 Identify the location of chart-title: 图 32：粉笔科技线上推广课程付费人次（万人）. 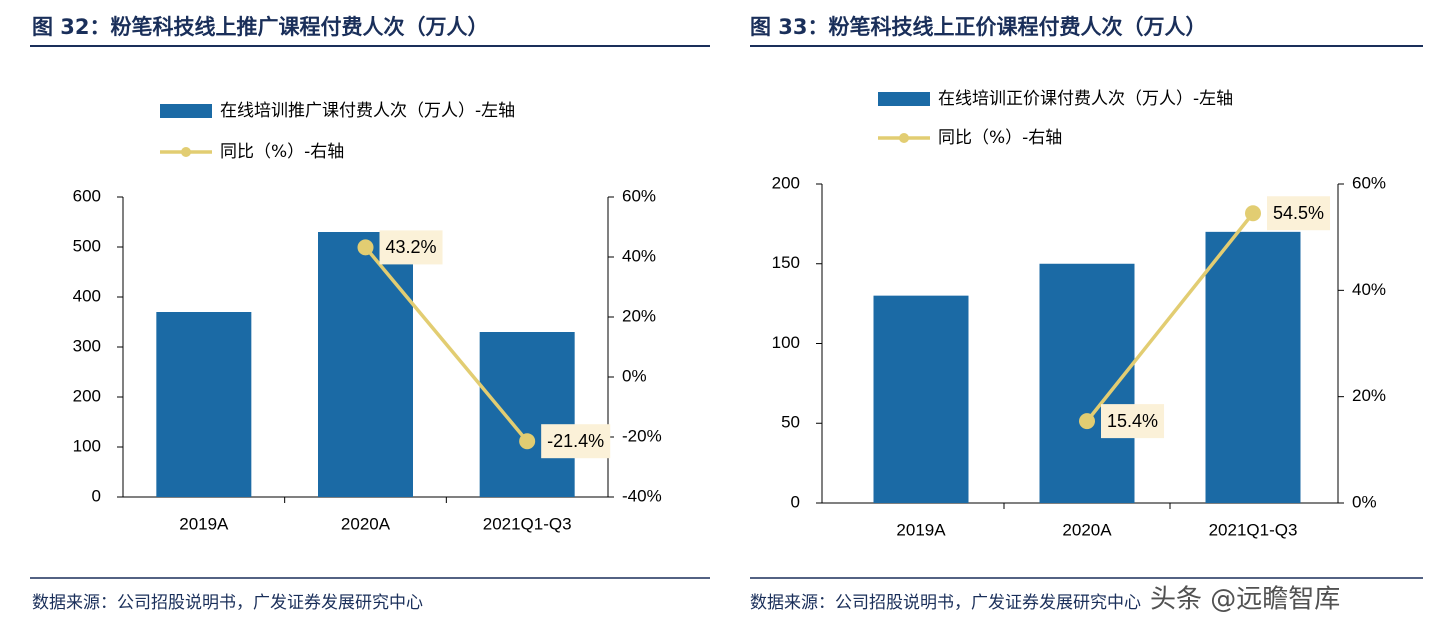
(260, 27).